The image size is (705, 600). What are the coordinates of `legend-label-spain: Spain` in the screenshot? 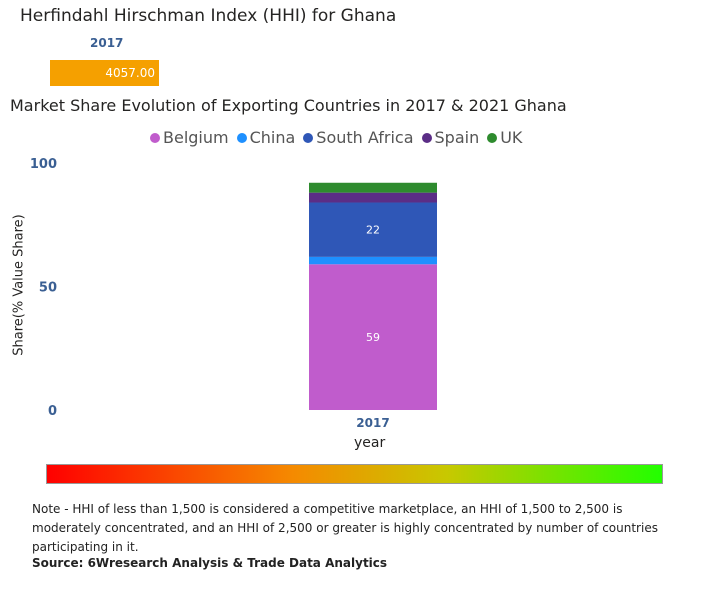 It's located at (457, 137).